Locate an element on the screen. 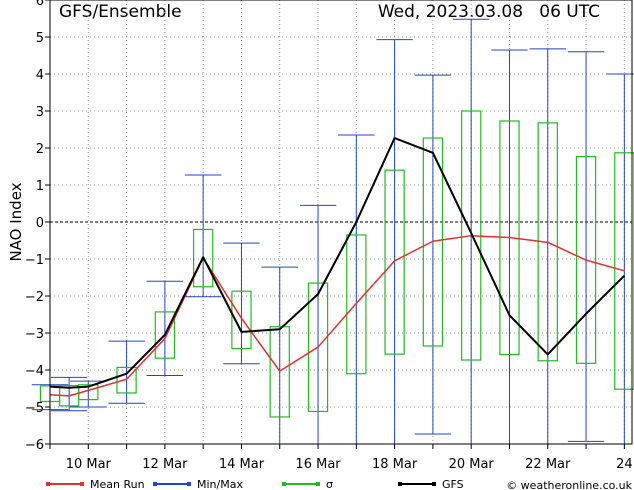 The image size is (634, 490). x-tick-label: 24 is located at coordinates (624, 464).